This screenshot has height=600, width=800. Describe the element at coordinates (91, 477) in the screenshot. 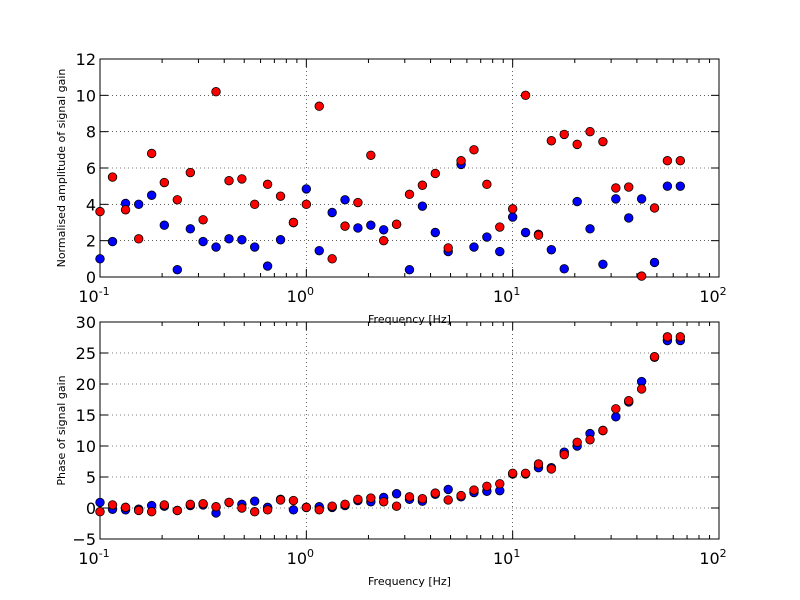

I see `phase-y-tick-label: 5` at that location.